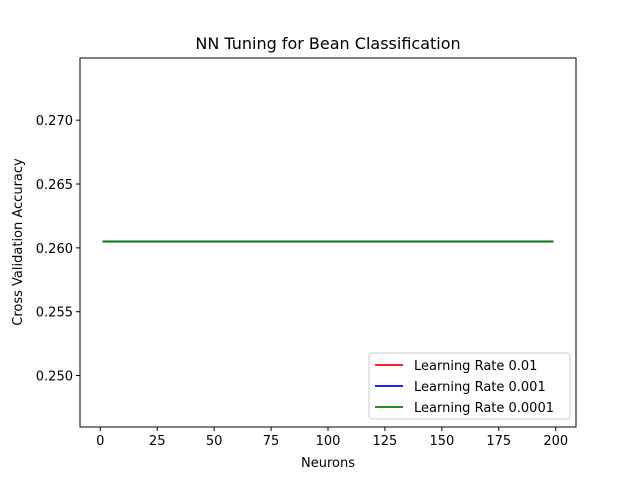  I want to click on x-tick-label: 200, so click(555, 441).